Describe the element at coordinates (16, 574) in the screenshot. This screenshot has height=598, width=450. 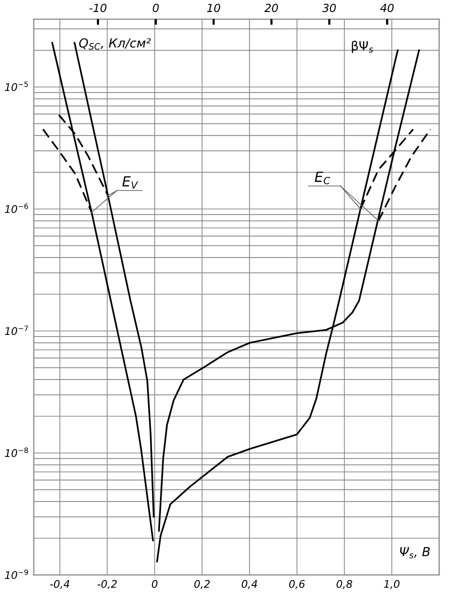
I see `y-tick-label: 10$^{−9}$` at that location.